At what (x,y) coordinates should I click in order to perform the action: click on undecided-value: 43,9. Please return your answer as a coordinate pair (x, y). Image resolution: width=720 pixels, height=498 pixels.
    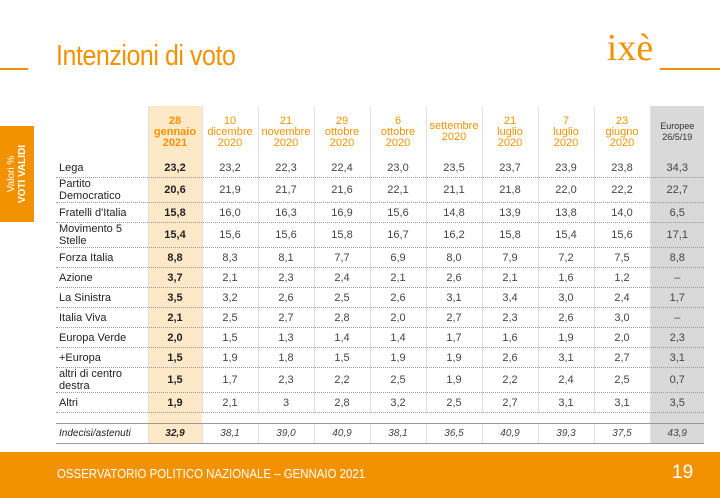
    Looking at the image, I should click on (676, 433).